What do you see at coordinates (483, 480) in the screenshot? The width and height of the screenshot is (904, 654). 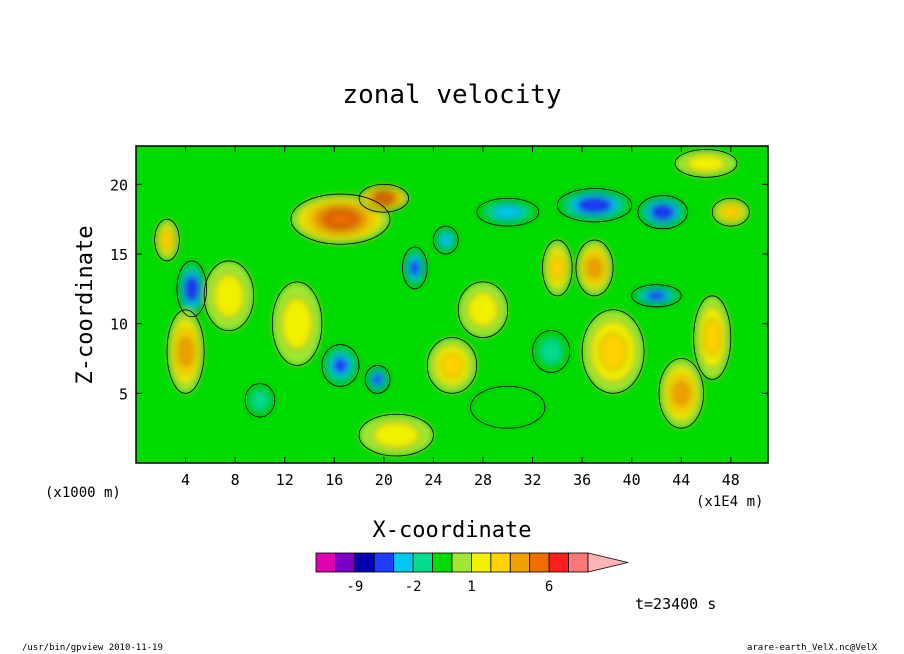 I see `x-tick-label: 28` at bounding box center [483, 480].